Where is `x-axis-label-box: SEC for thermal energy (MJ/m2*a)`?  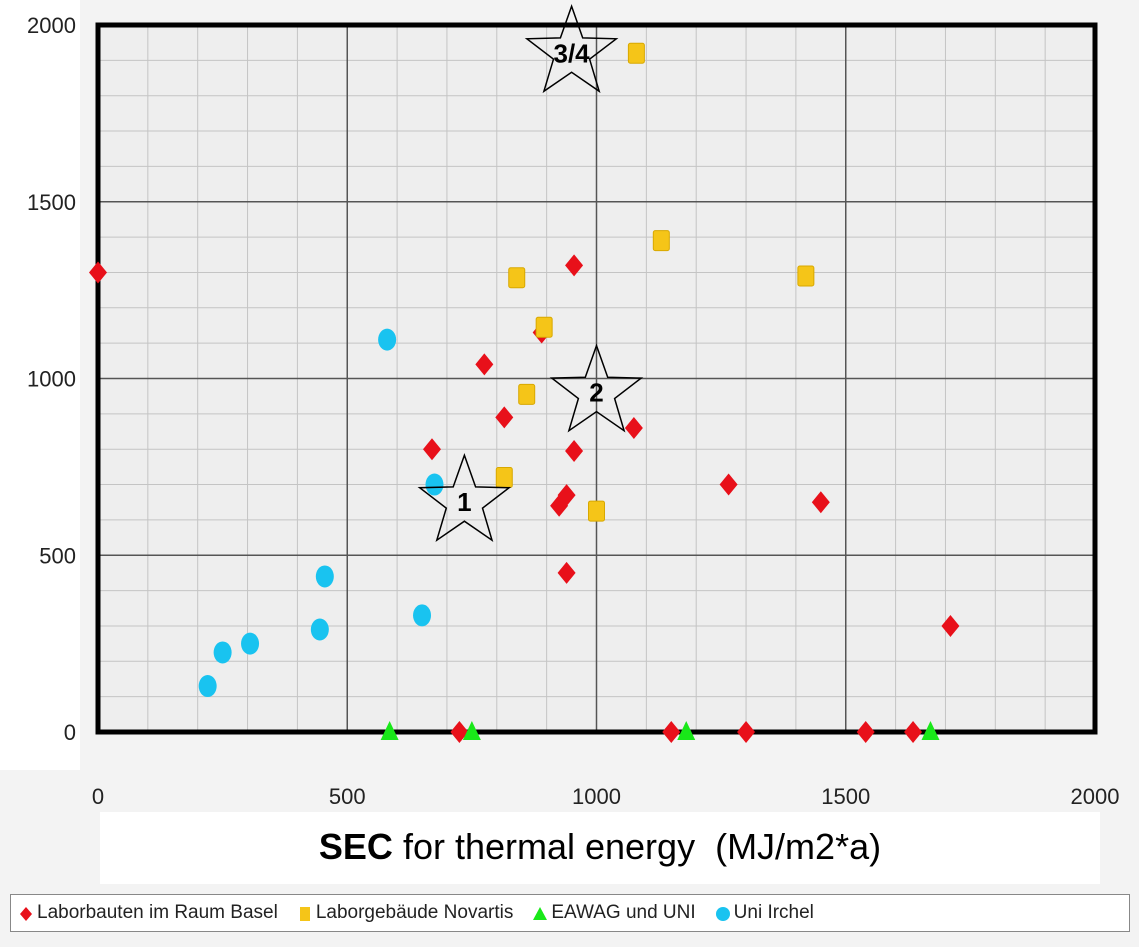 x-axis-label-box: SEC for thermal energy (MJ/m2*a) is located at coordinates (600, 848).